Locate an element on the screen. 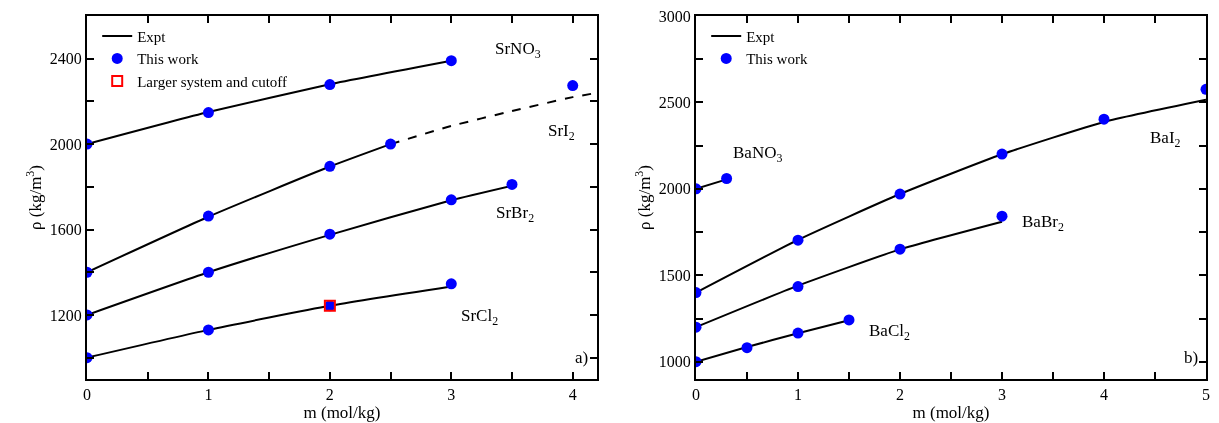 The width and height of the screenshot is (1219, 423). annotation: SrBr$_{2}$ is located at coordinates (515, 214).